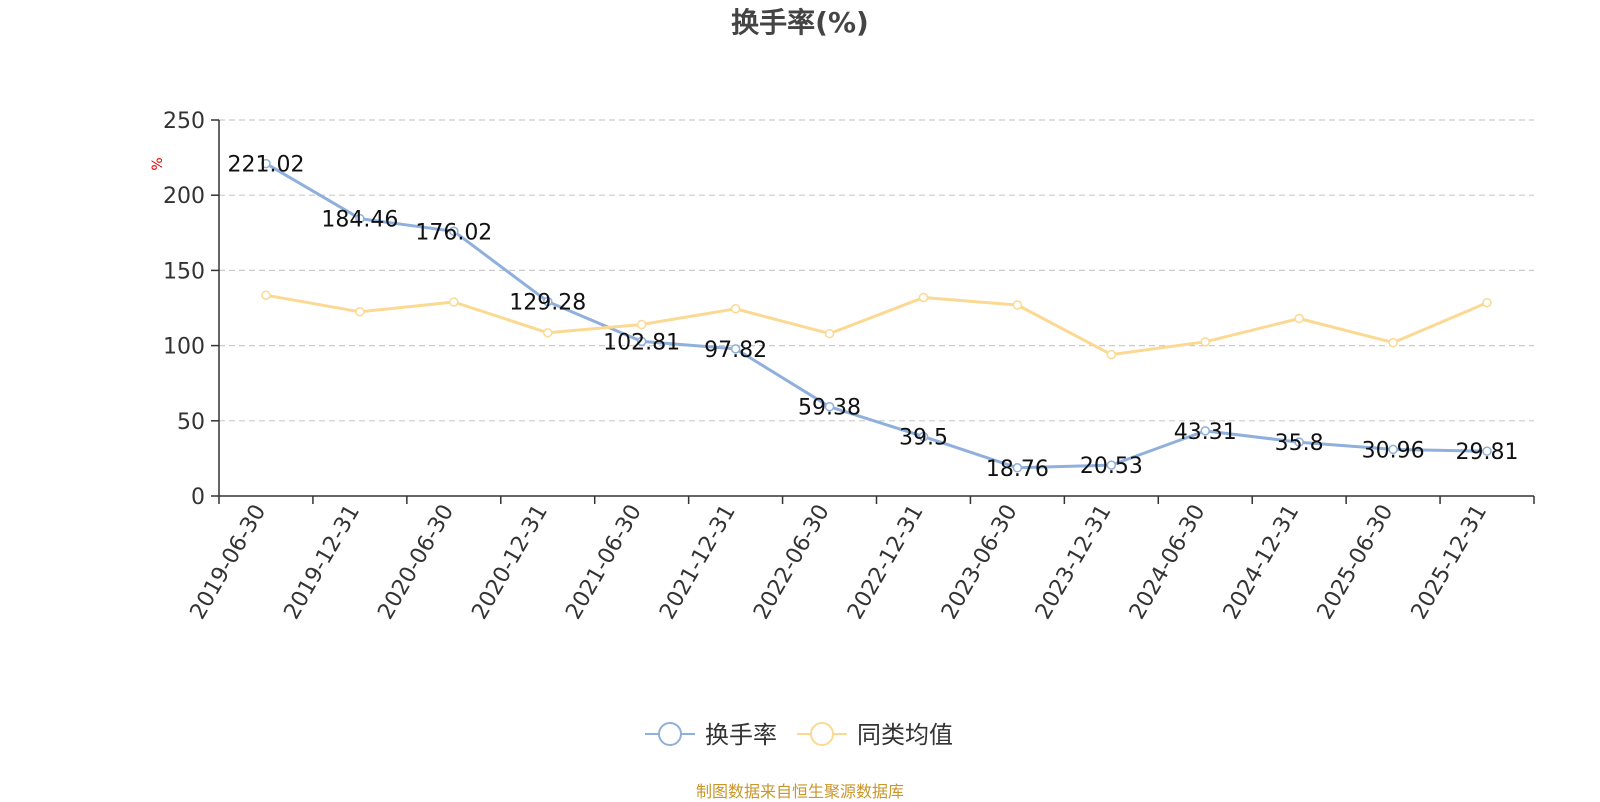 Image resolution: width=1600 pixels, height=802 pixels. Describe the element at coordinates (1168, 562) in the screenshot. I see `x-tick-label: 2024-06-30` at that location.